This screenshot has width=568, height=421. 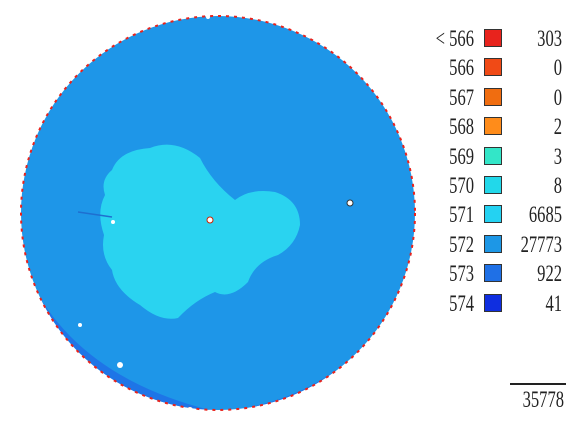 I want to click on legend-bin-label: 572, so click(x=461, y=244).